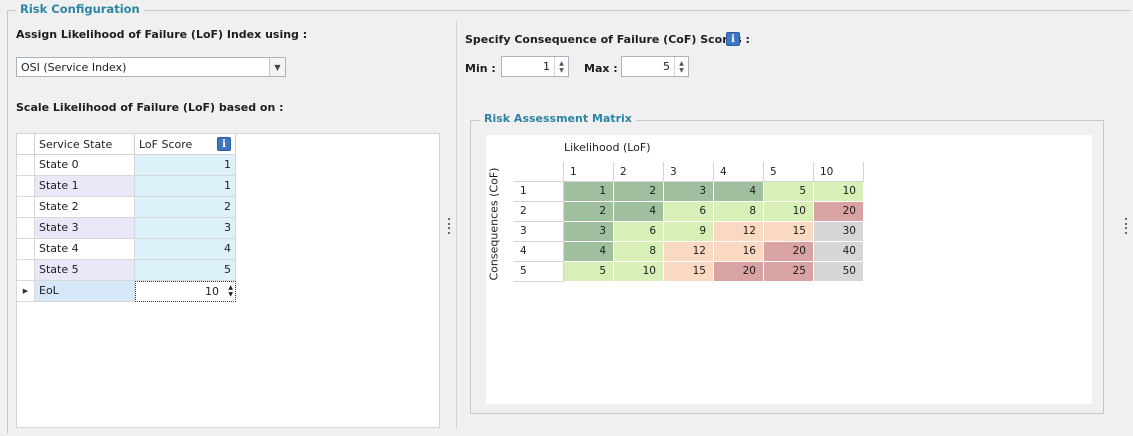  I want to click on consequences-axis-text: Consequences (CoF), so click(494, 224).